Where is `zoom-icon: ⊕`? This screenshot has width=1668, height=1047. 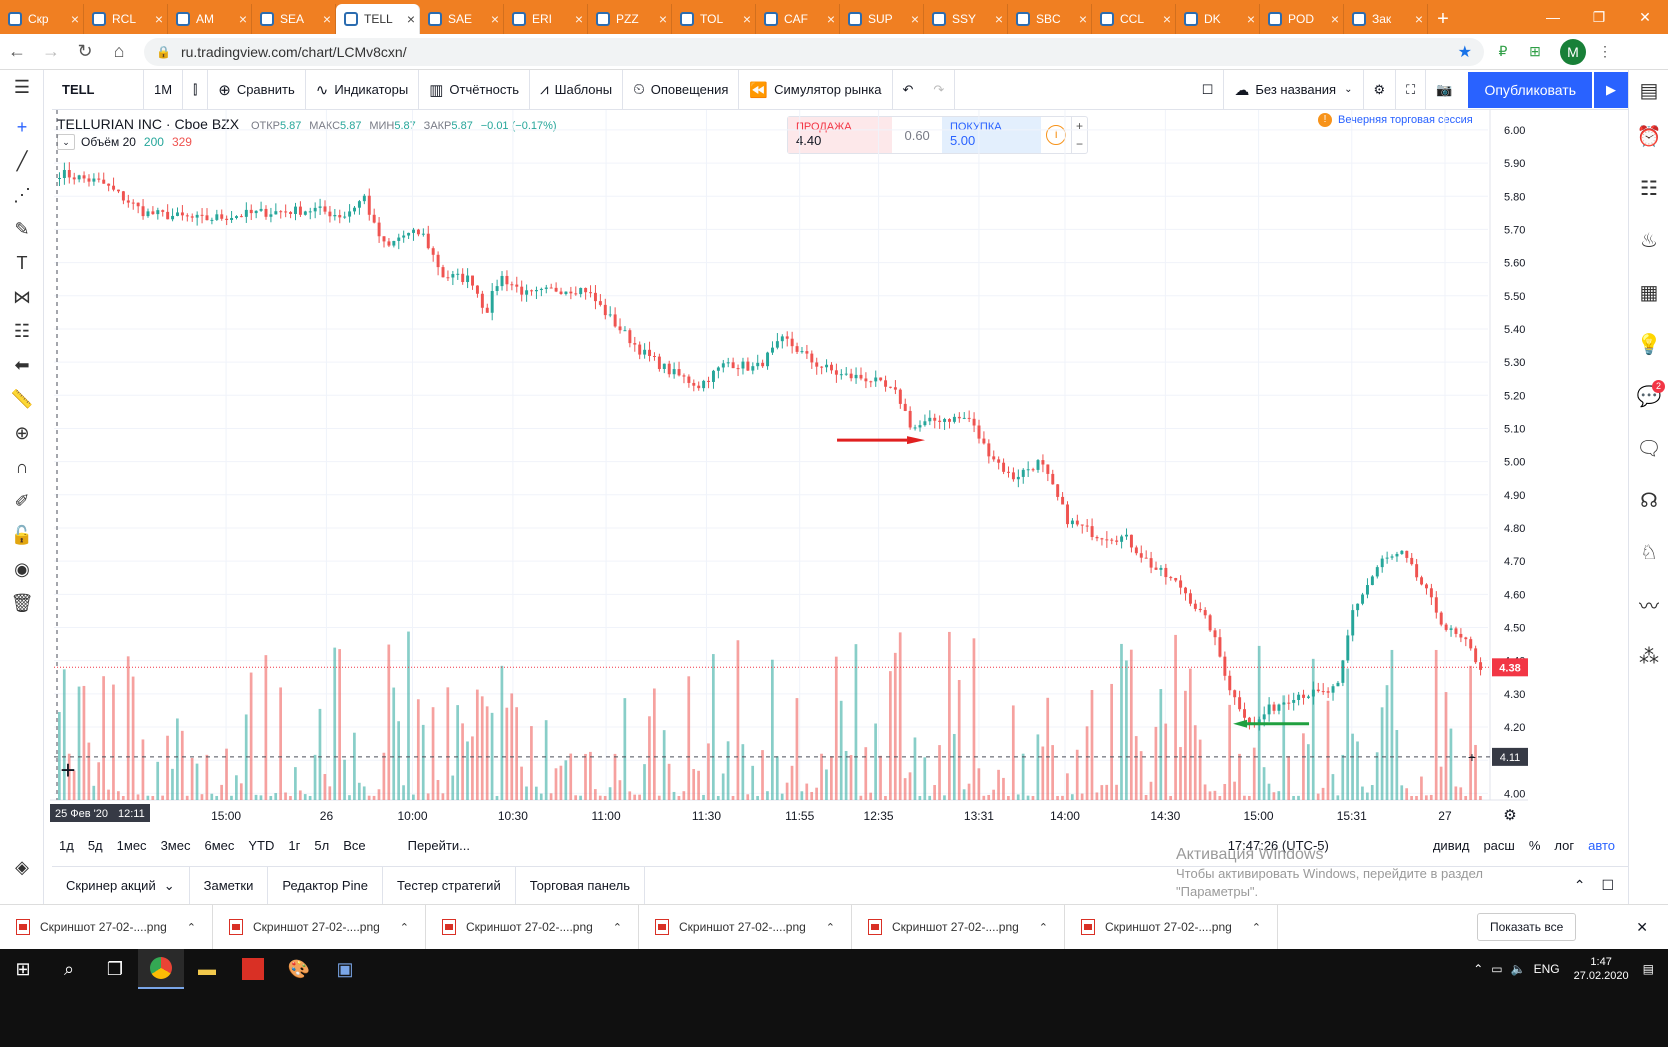 zoom-icon: ⊕ is located at coordinates (22, 432).